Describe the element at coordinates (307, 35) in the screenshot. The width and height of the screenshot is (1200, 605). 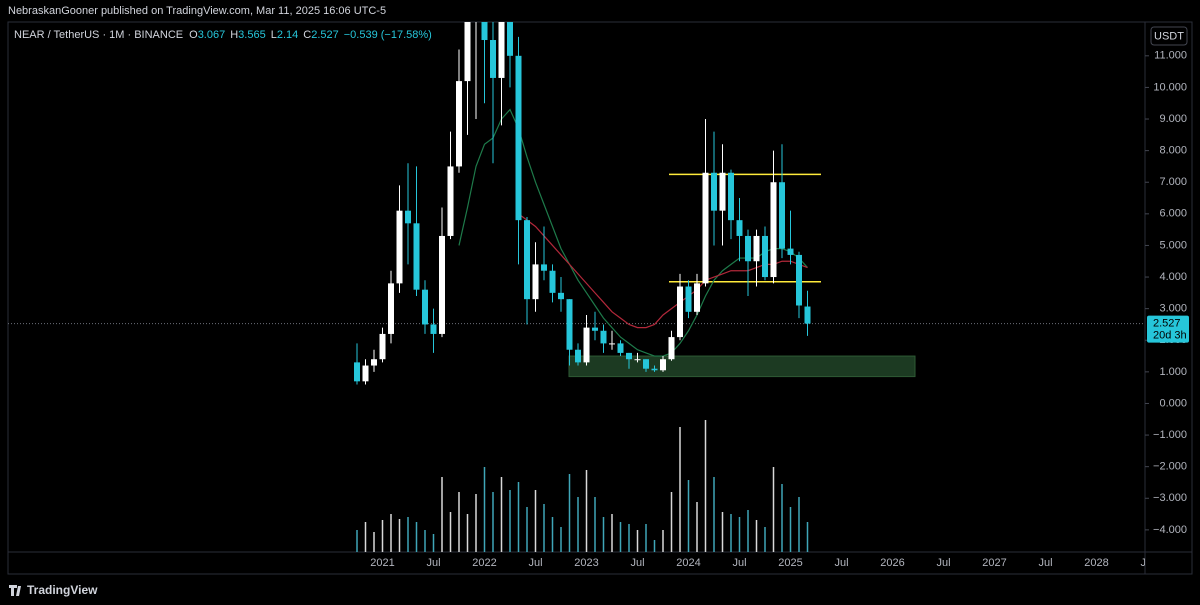
I see `ohlc-prefix: C` at that location.